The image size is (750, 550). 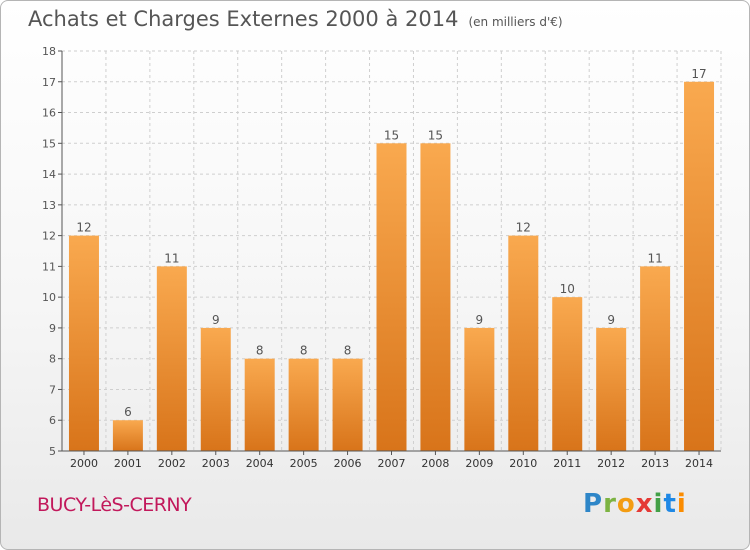 I want to click on bar-2013, so click(x=655, y=358).